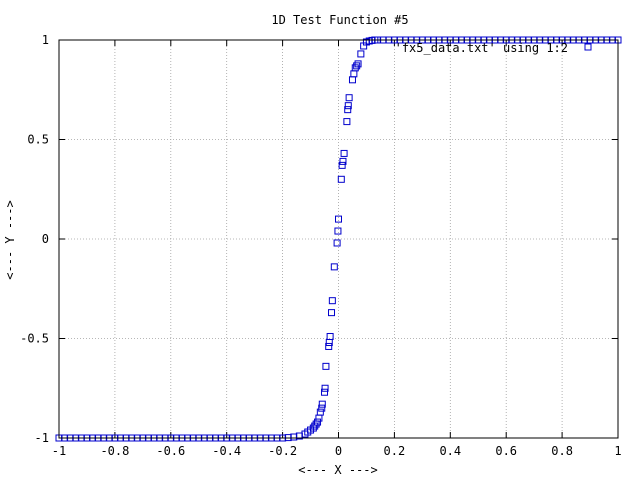 This screenshot has width=640, height=480. I want to click on x-tick-label: -1, so click(59, 451).